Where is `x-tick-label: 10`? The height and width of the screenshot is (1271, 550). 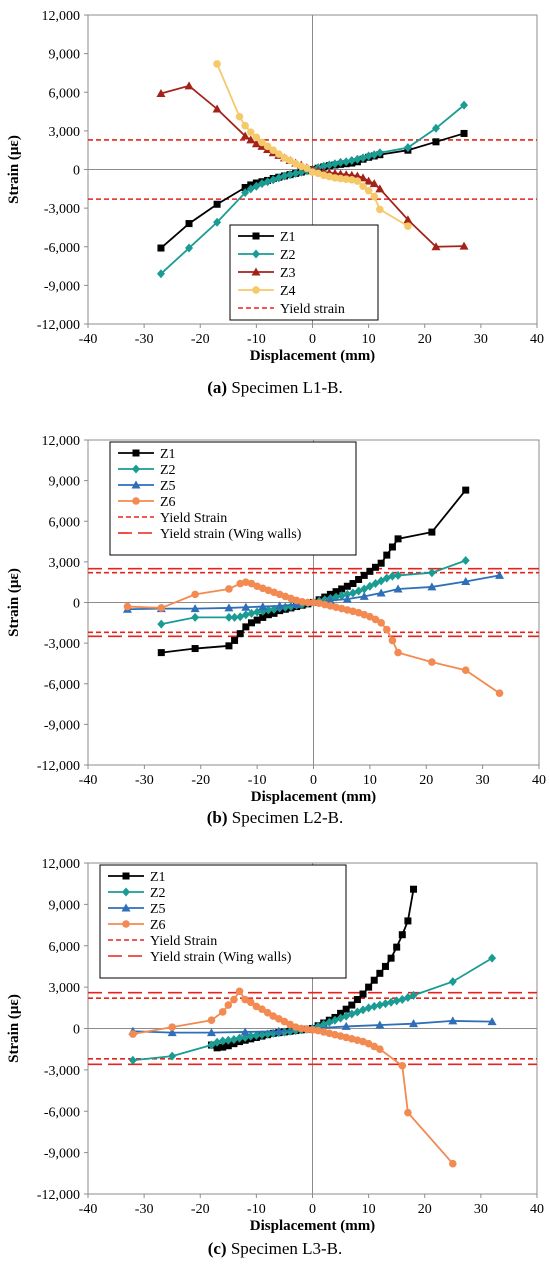 x-tick-label: 10 is located at coordinates (369, 1209).